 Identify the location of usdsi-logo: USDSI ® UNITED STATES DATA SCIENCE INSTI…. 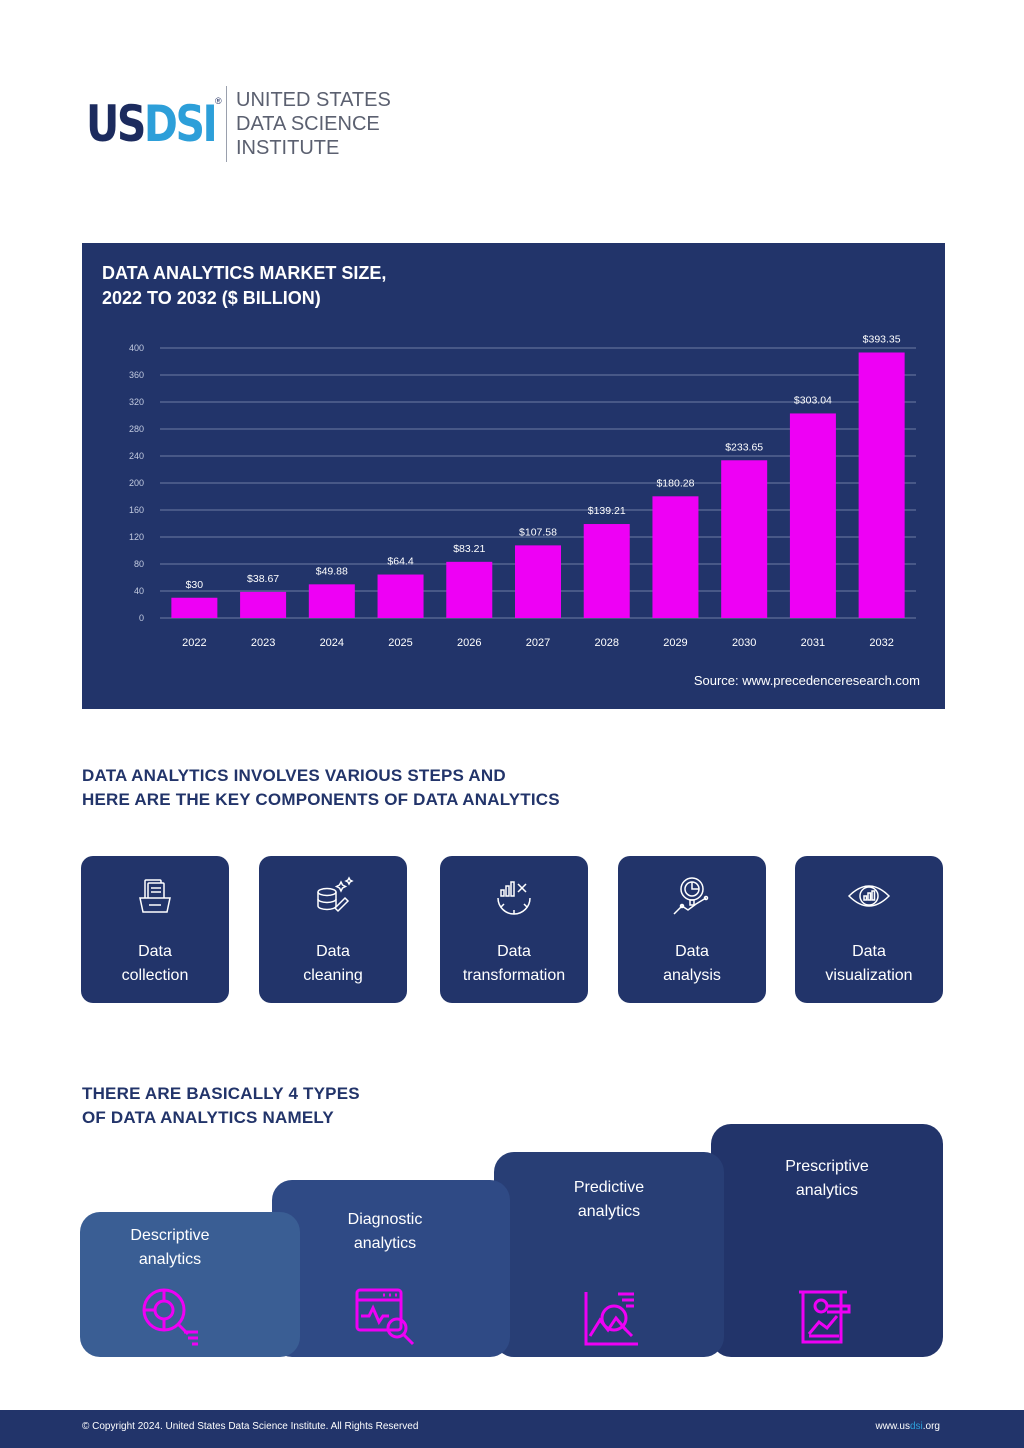
(238, 124).